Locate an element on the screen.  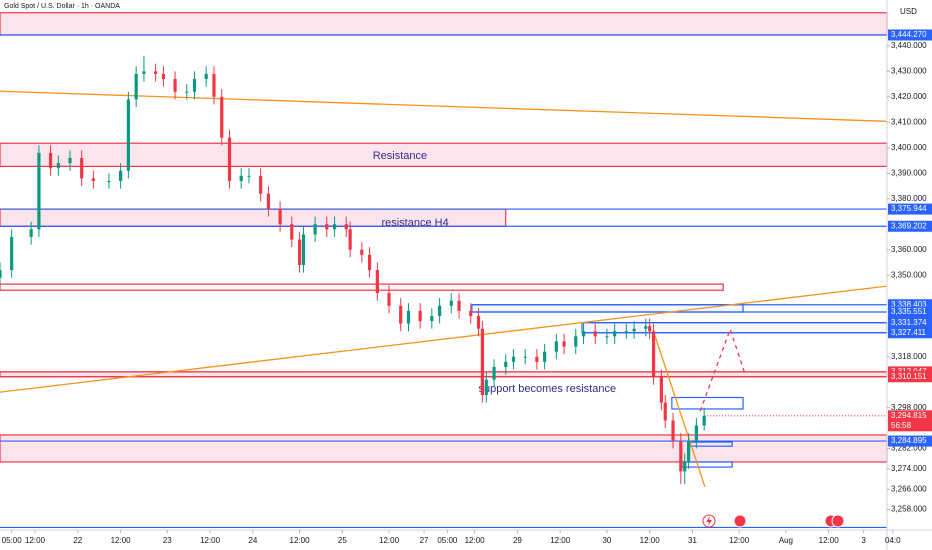
y-tick-label: 3,274.000 is located at coordinates (909, 468).